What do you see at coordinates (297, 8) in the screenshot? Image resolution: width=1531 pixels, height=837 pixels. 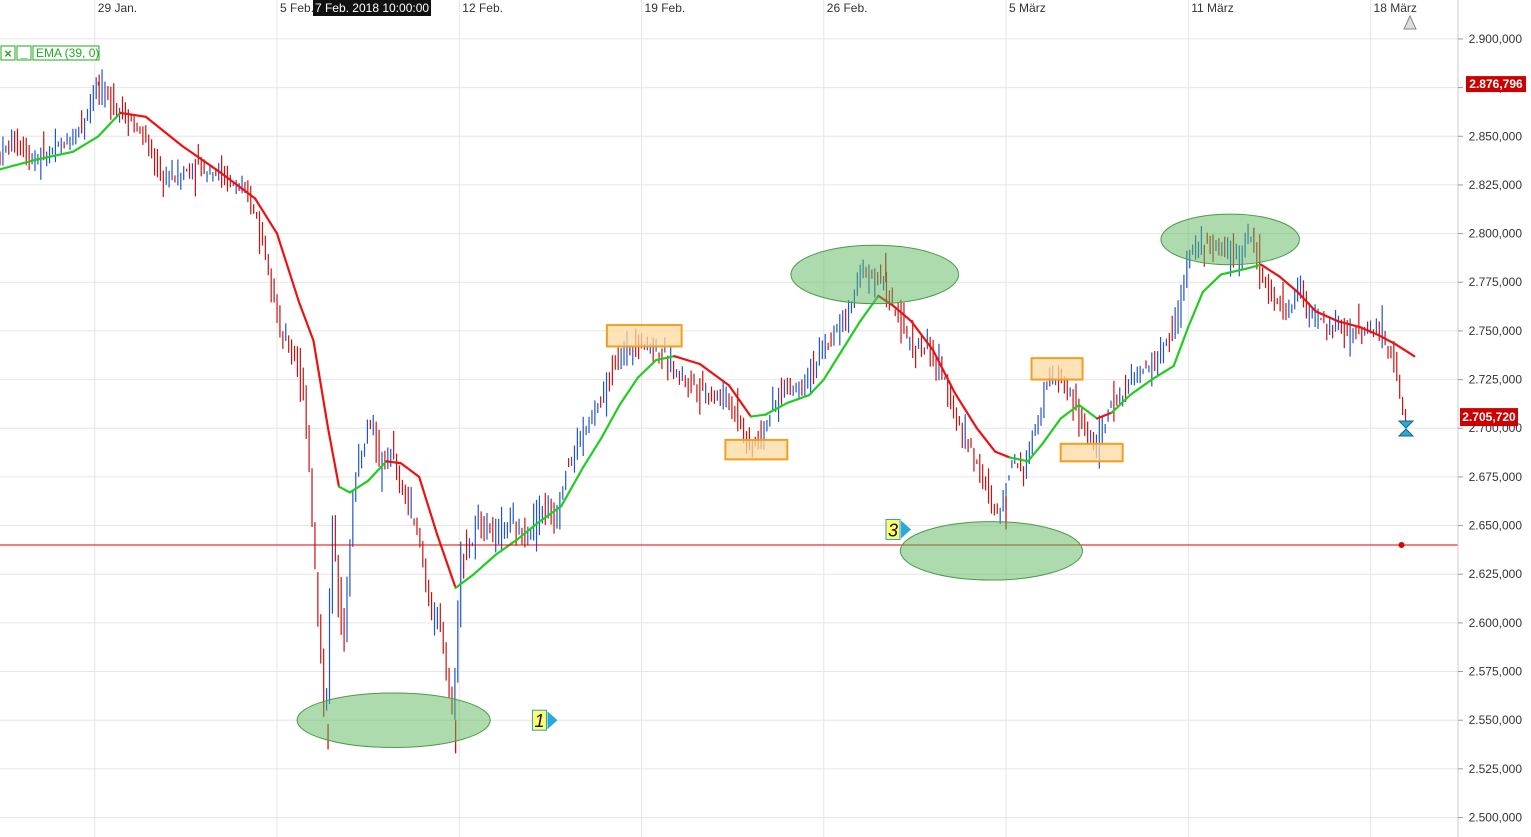 I see `x-tick-label: 5 Feb.` at bounding box center [297, 8].